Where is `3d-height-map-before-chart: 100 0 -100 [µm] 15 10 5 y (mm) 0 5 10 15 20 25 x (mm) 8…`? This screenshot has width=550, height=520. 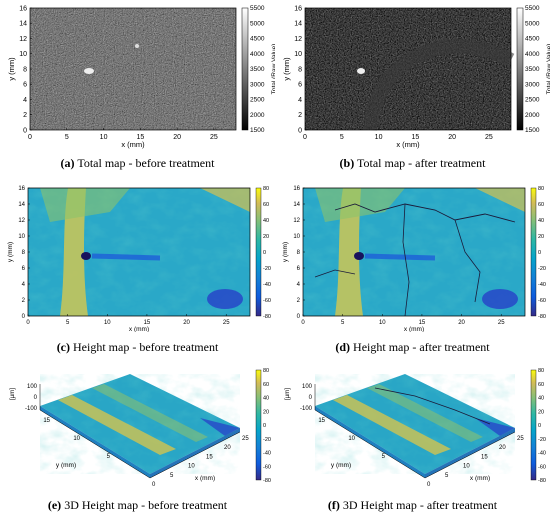
3d-height-map-before-chart: 100 0 -100 [µm] 15 10 5 y (mm) 0 5 10 15 20 25 x (mm) 8… is located at coordinates (140, 428).